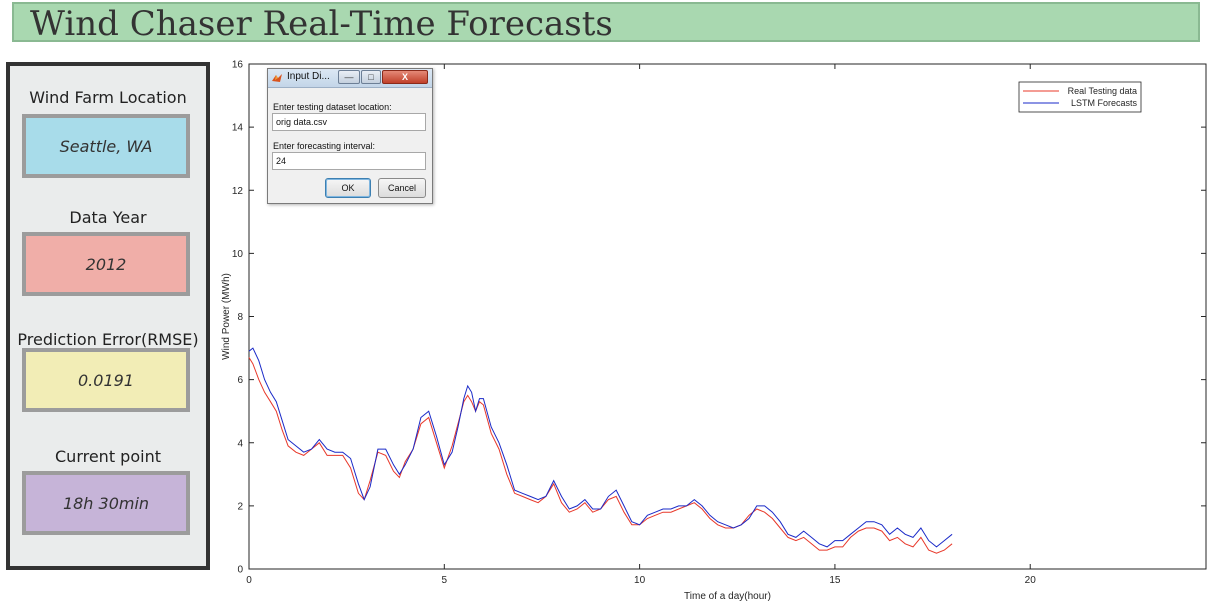 The image size is (1214, 606). Describe the element at coordinates (240, 317) in the screenshot. I see `y-tick-label: 8` at that location.